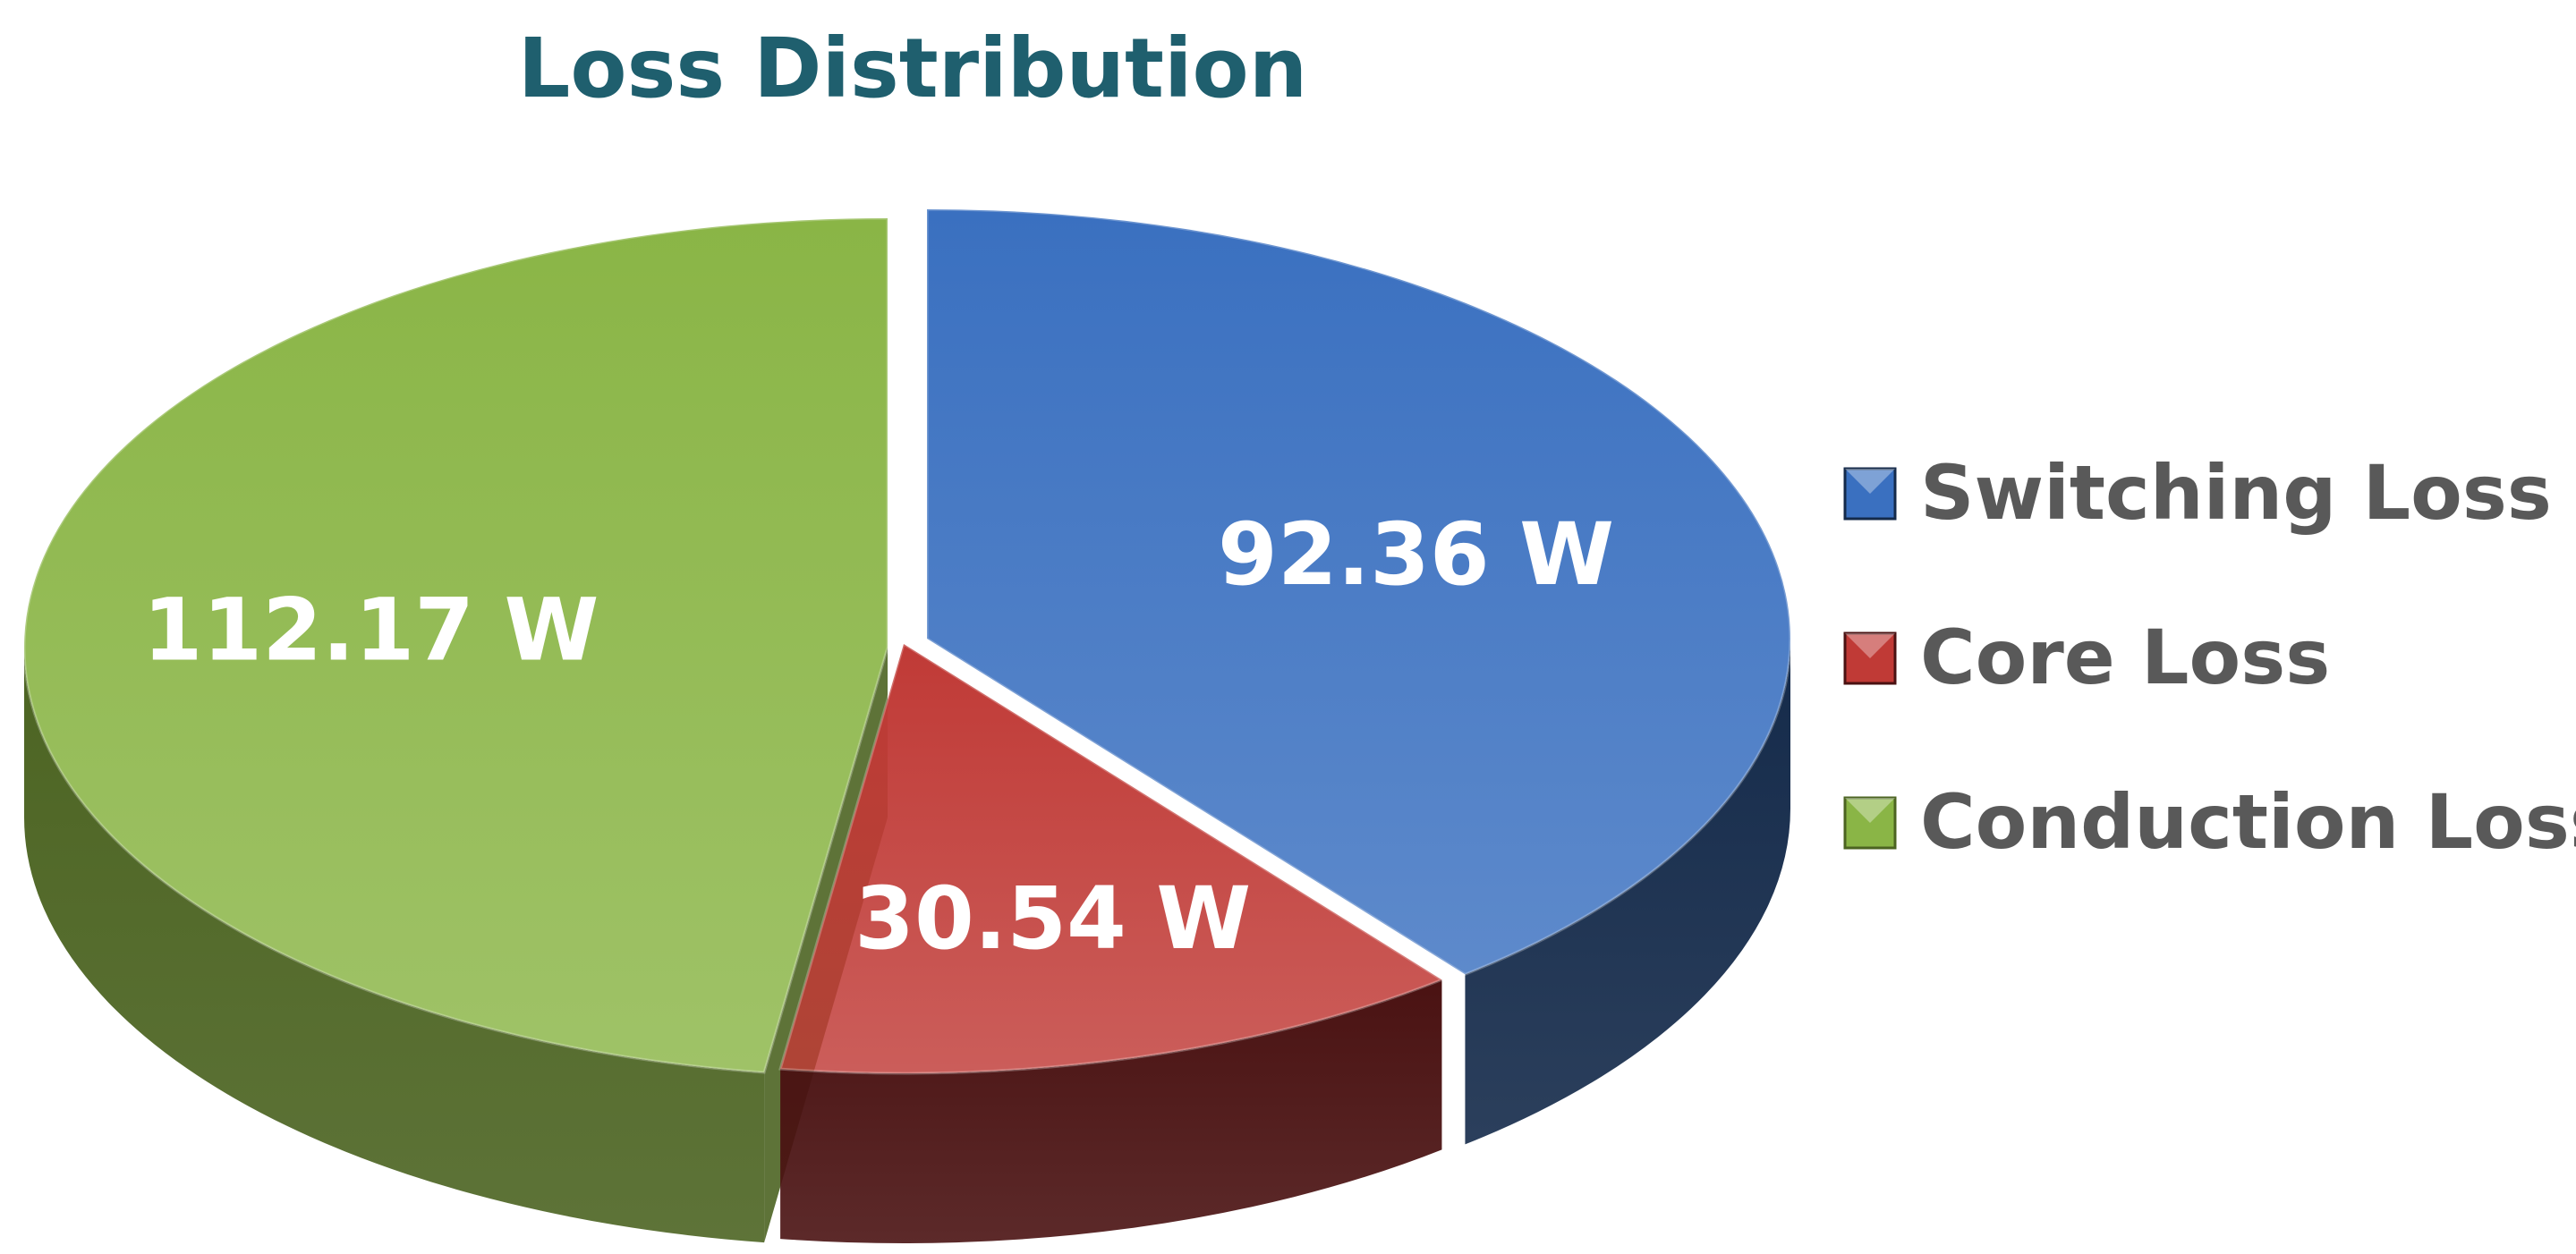 This screenshot has width=2576, height=1254. I want to click on pie-side-conduction-loss, so click(394, 945).